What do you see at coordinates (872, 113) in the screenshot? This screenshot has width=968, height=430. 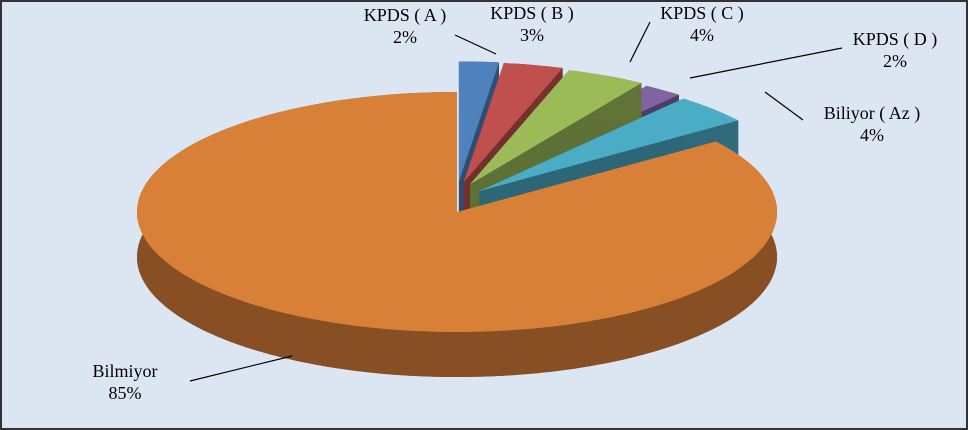 I see `slice-label: Biliyor ( Az )` at bounding box center [872, 113].